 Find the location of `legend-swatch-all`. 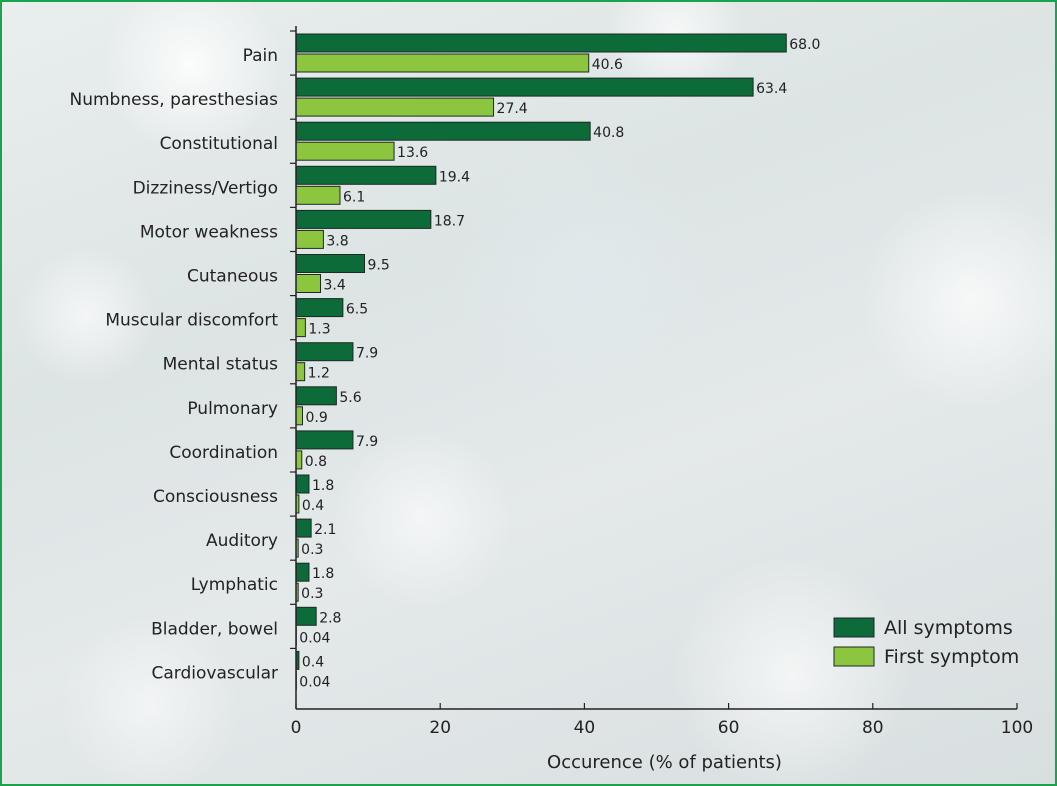

legend-swatch-all is located at coordinates (854, 627).